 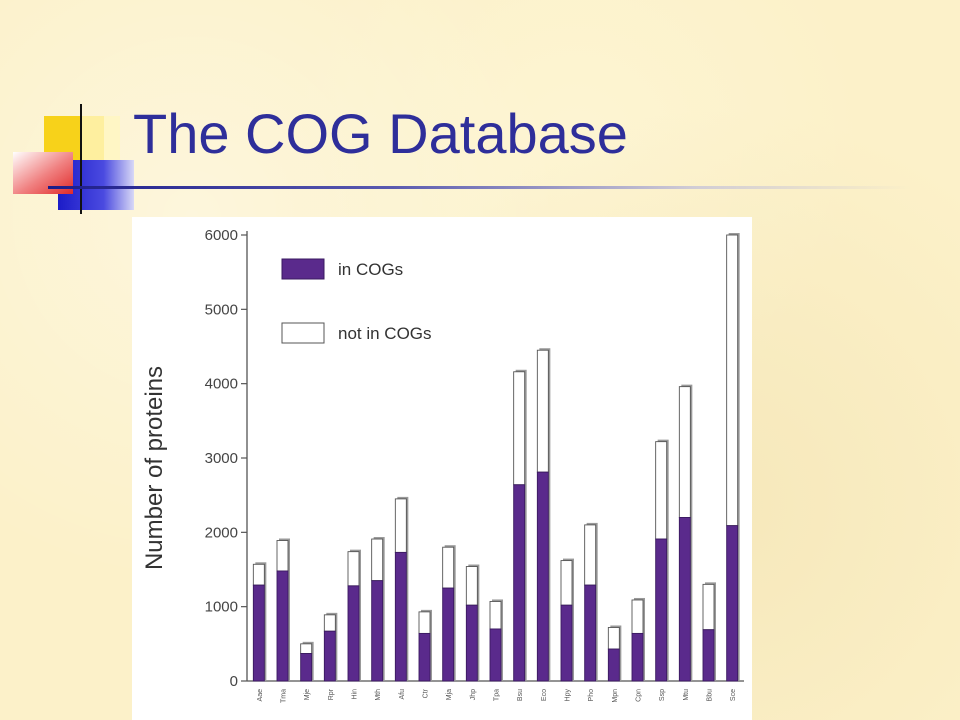 I want to click on x-tick-label: Mtu, so click(x=686, y=695).